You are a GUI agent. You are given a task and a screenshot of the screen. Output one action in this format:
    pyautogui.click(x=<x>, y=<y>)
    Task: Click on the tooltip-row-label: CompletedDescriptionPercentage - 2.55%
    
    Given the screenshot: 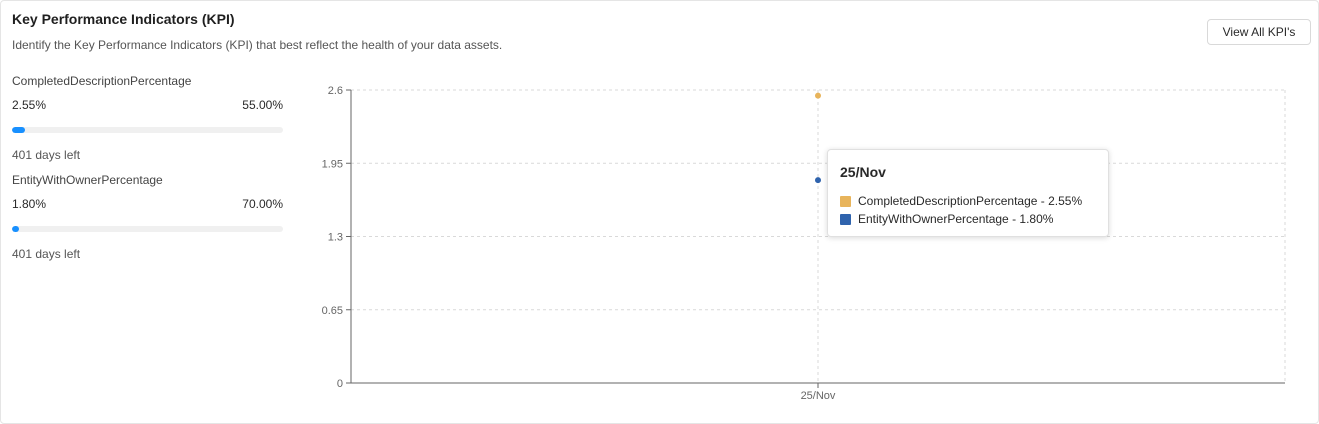 What is the action you would take?
    pyautogui.click(x=970, y=201)
    